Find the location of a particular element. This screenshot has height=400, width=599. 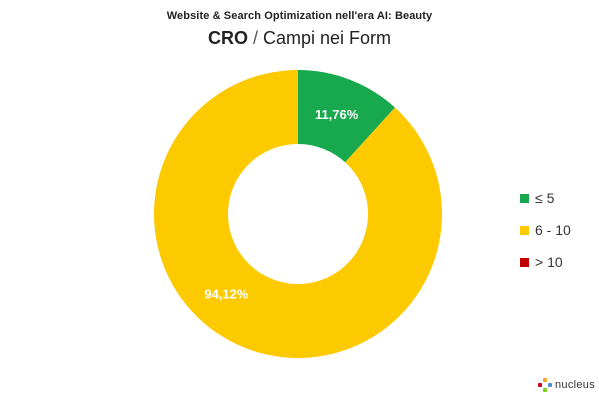

legend-swatch-le5 is located at coordinates (524, 198).